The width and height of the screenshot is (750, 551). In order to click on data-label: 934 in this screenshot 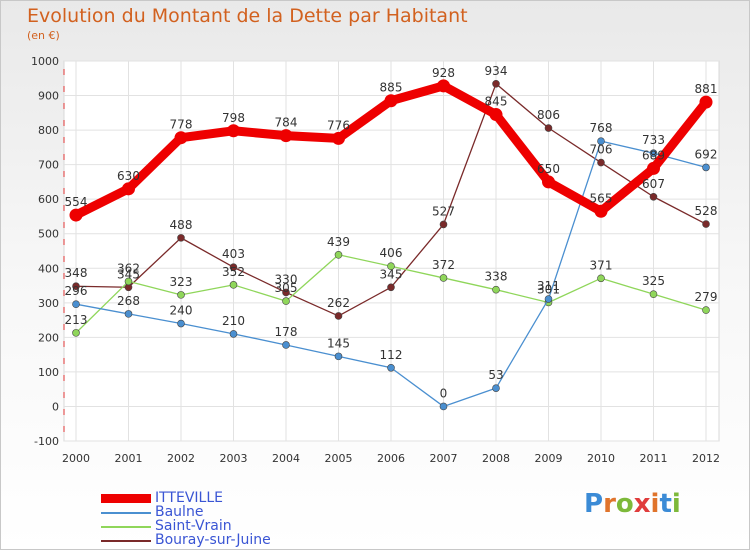, I will do `click(496, 71)`.